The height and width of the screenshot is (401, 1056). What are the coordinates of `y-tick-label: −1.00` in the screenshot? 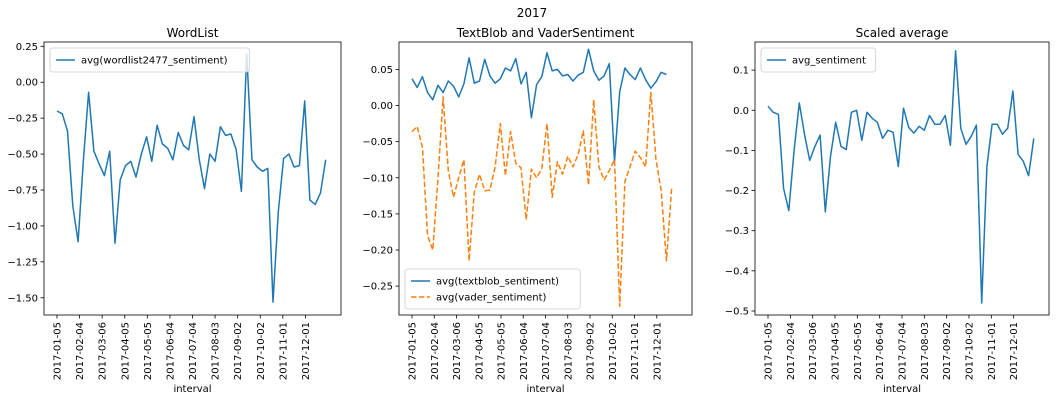 It's located at (22, 226).